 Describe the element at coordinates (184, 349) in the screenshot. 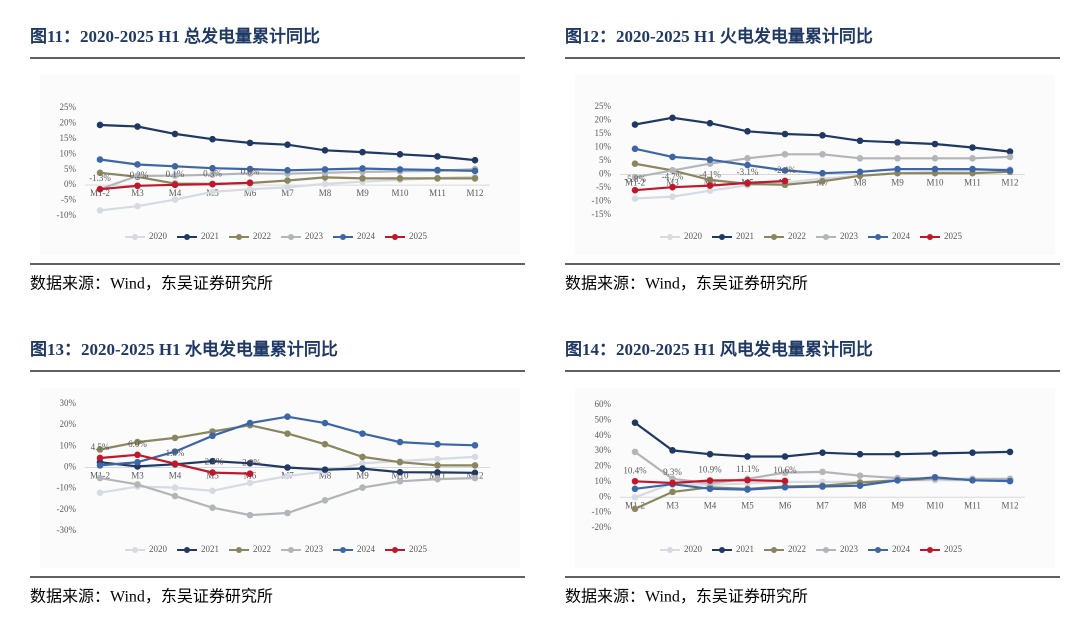

I see `chart-title: 图13：2020-2025 H1 水电发电量累计同比` at that location.